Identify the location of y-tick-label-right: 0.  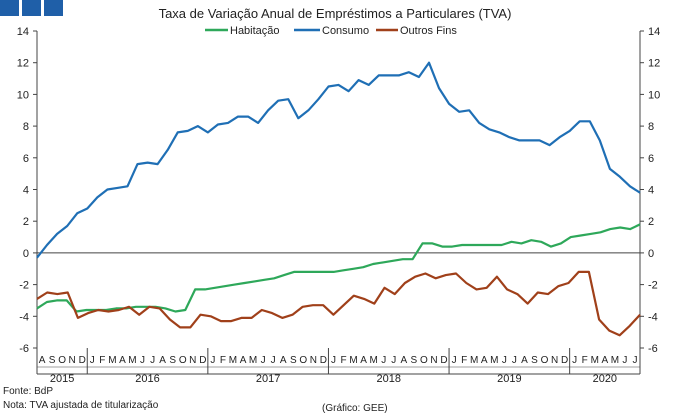
(651, 254).